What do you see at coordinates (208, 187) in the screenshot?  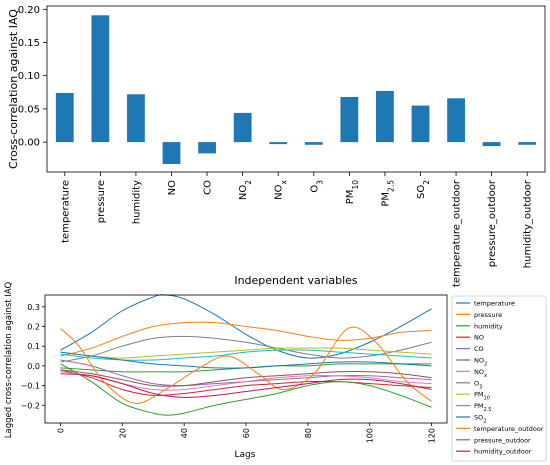 I see `bar-x-tick-label: CO` at bounding box center [208, 187].